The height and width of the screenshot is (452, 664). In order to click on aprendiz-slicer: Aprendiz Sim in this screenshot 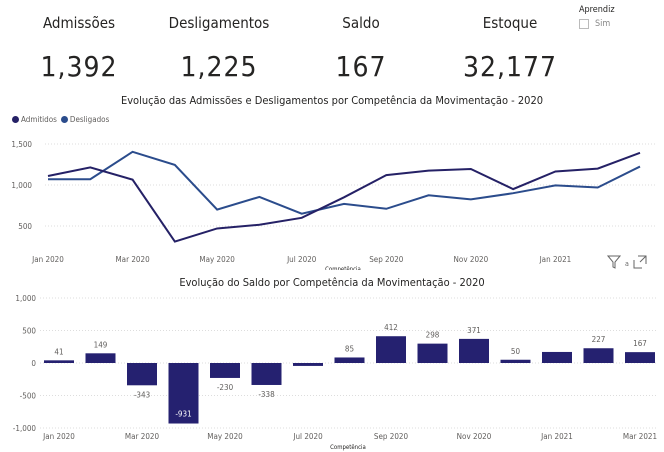, I will do `click(597, 17)`.